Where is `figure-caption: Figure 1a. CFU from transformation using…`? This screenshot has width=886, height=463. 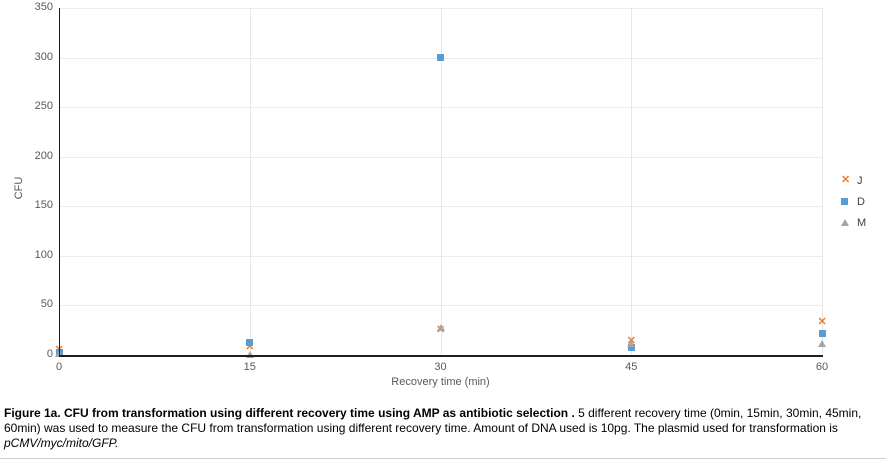 figure-caption: Figure 1a. CFU from transformation using… is located at coordinates (443, 428).